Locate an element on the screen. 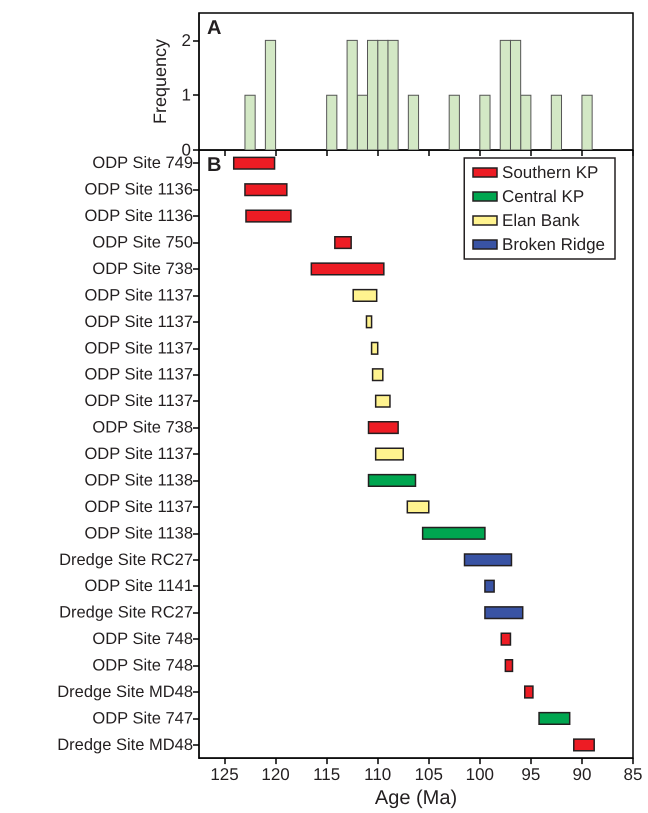 The image size is (648, 813). y-tick-label: ODP Site 750 is located at coordinates (142, 243).